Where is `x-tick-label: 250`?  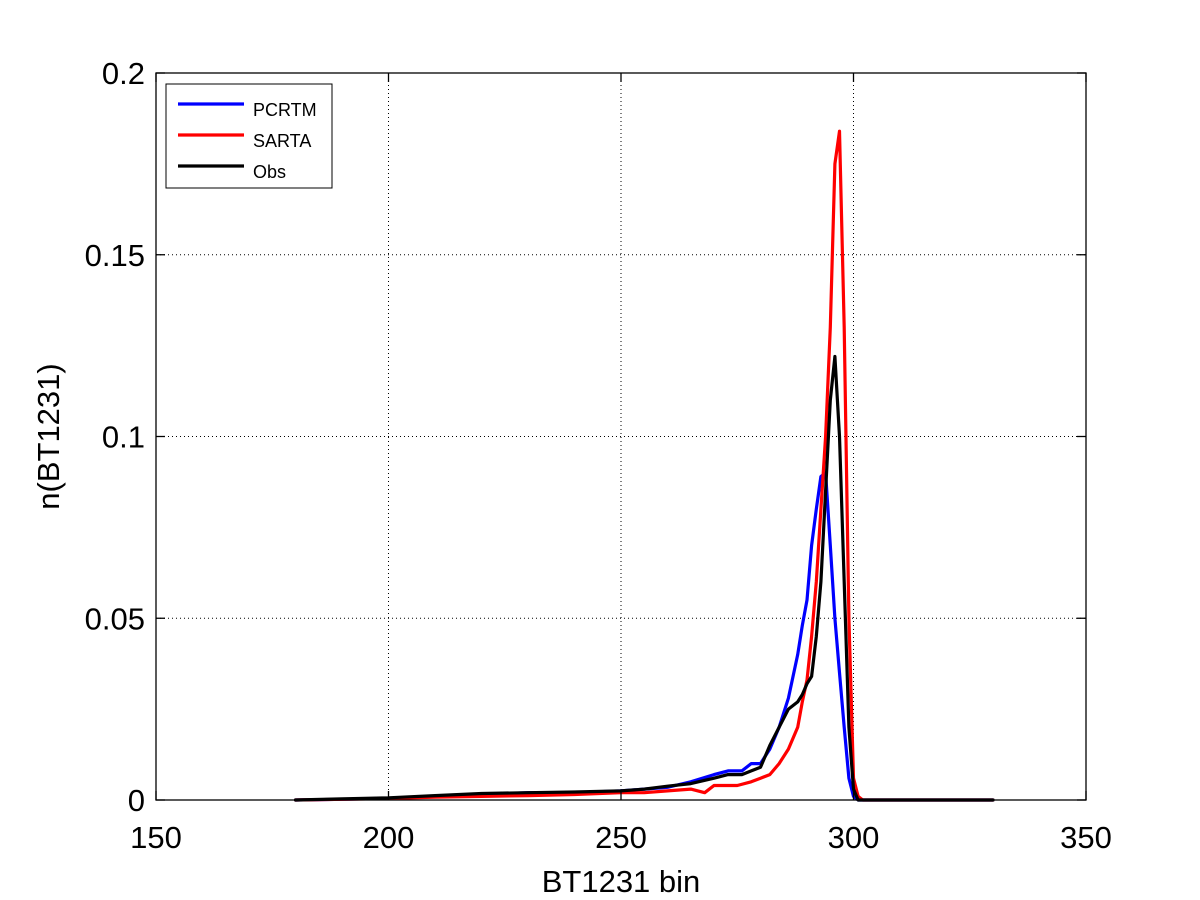
x-tick-label: 250 is located at coordinates (621, 837).